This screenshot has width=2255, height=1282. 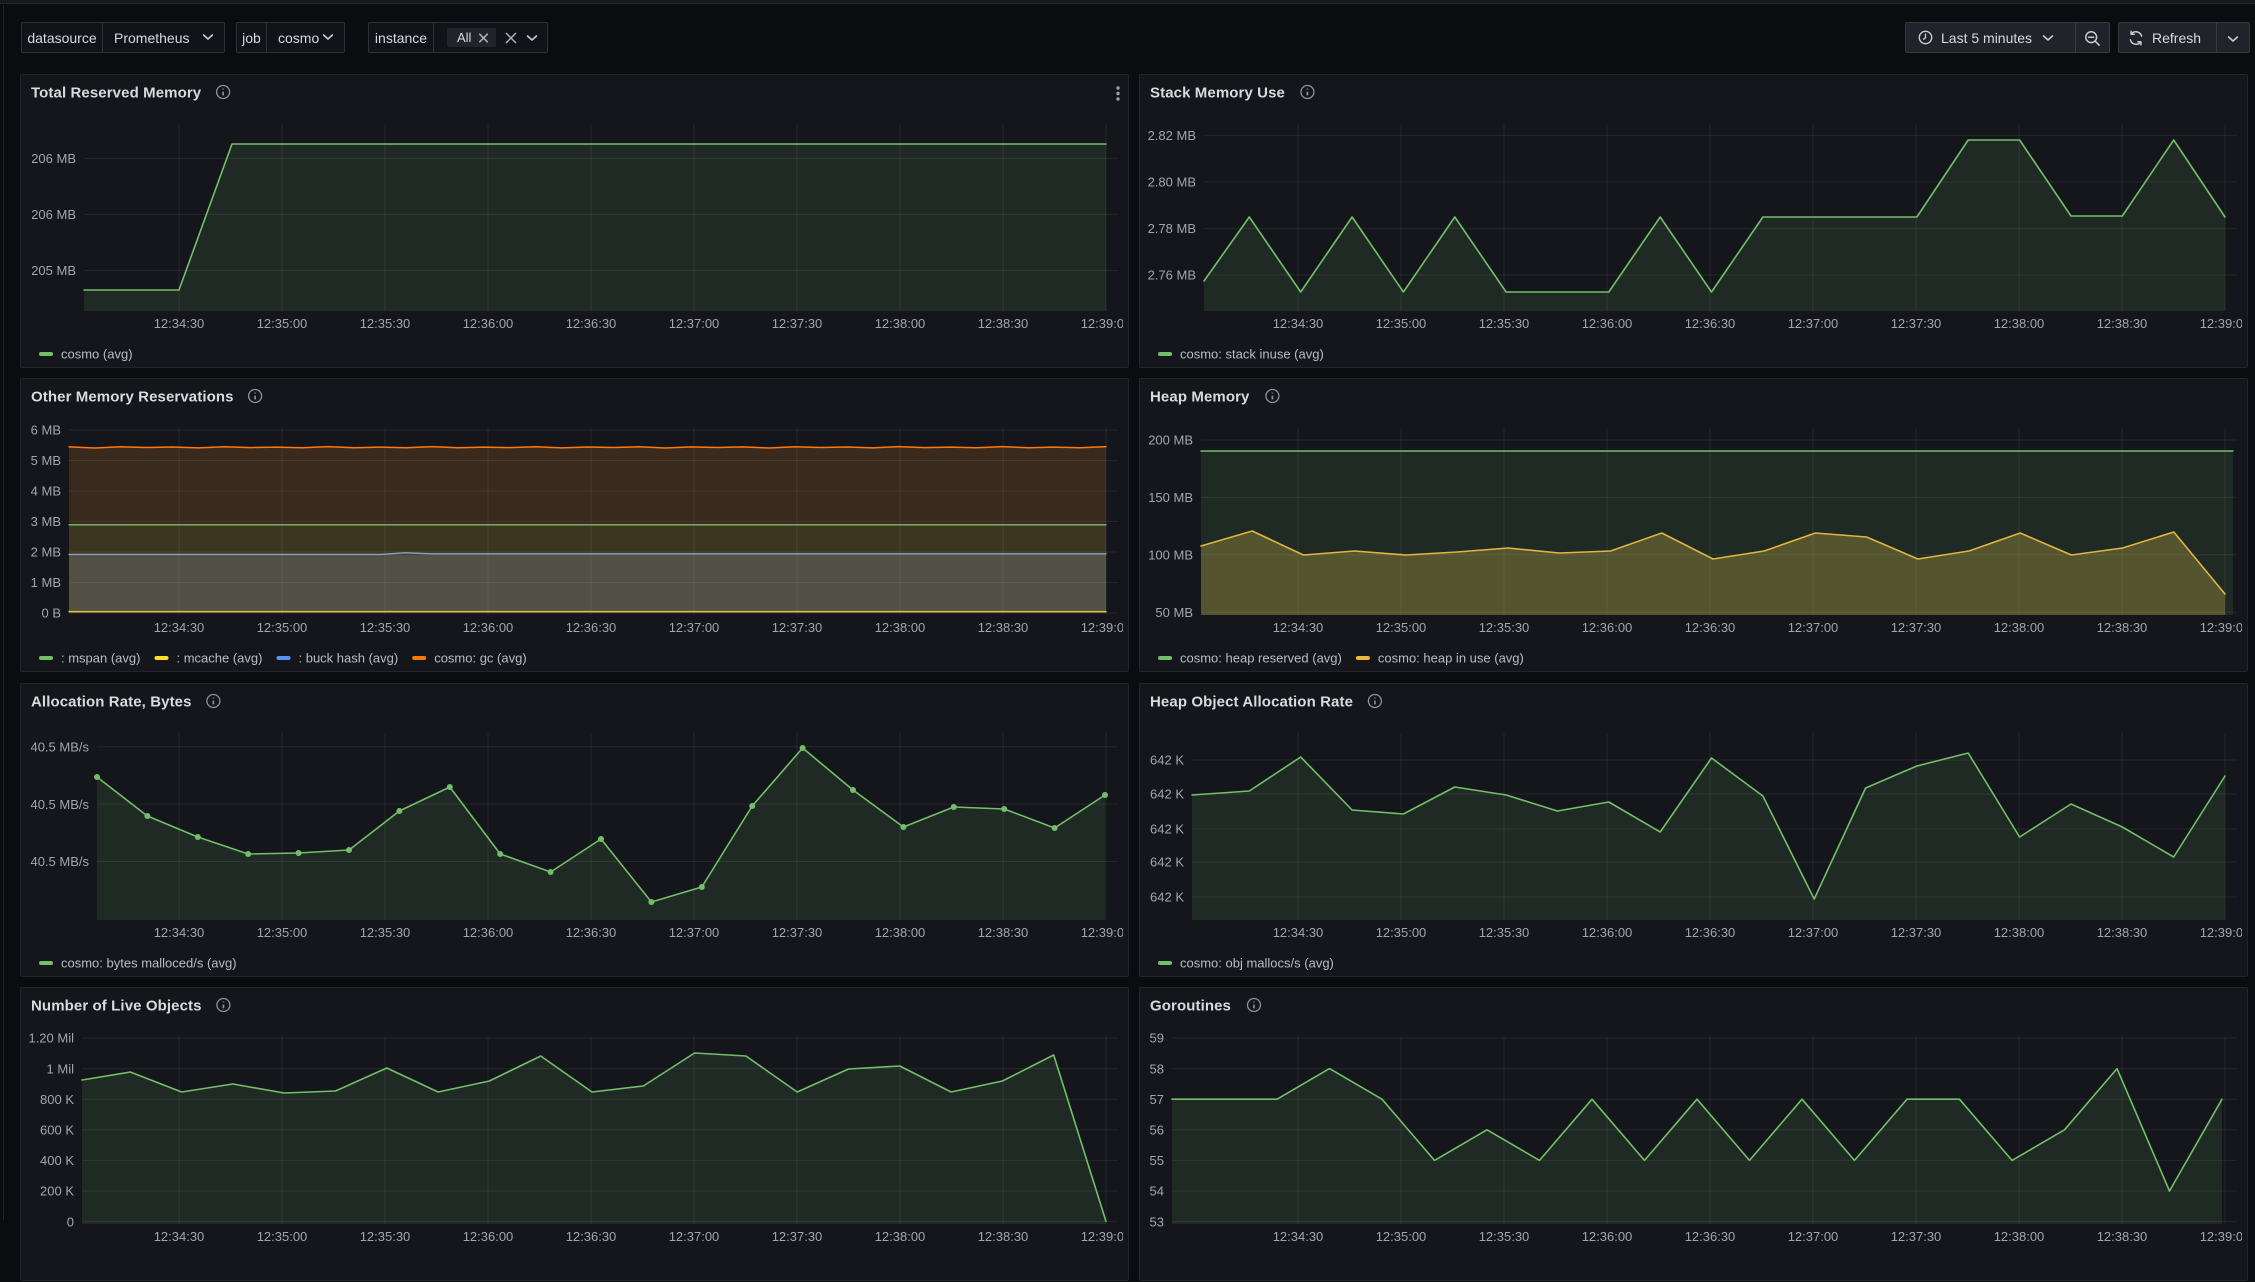 What do you see at coordinates (149, 963) in the screenshot?
I see `svg-text: cosmo: bytes malloced/s (avg)` at bounding box center [149, 963].